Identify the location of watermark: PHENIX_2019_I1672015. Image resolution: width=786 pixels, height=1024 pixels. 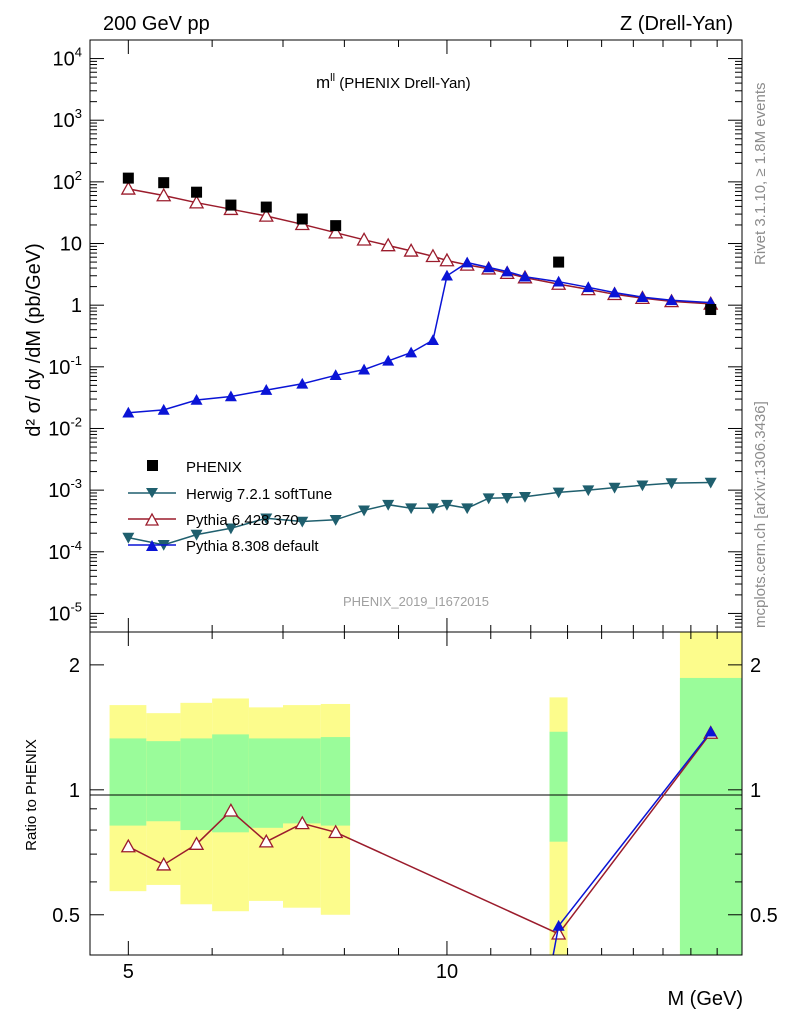
(416, 601).